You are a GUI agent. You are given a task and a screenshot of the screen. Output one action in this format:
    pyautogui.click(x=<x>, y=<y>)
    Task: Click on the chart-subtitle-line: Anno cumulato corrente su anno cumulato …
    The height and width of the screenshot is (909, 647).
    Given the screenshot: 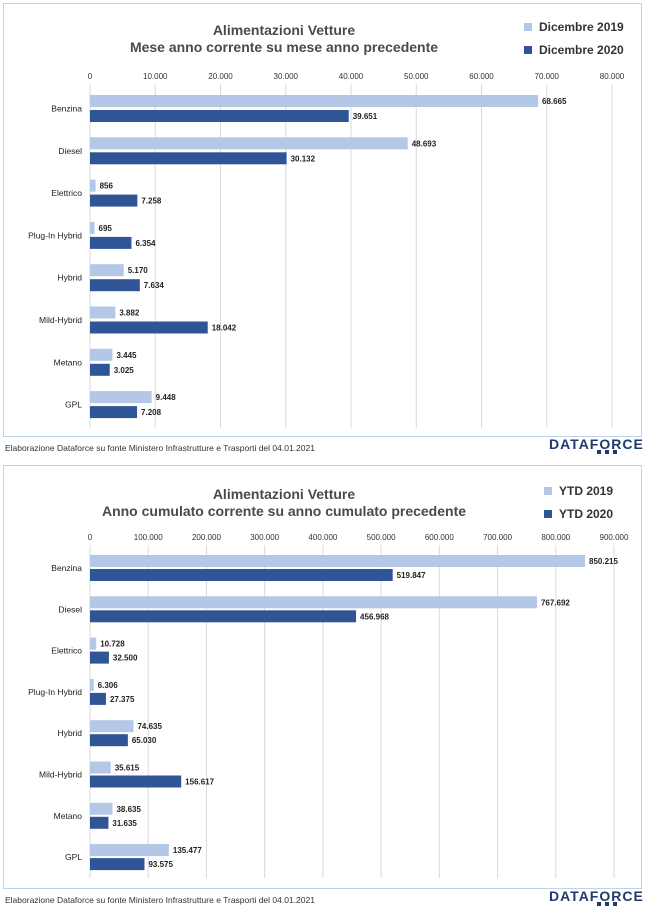 What is the action you would take?
    pyautogui.click(x=284, y=511)
    